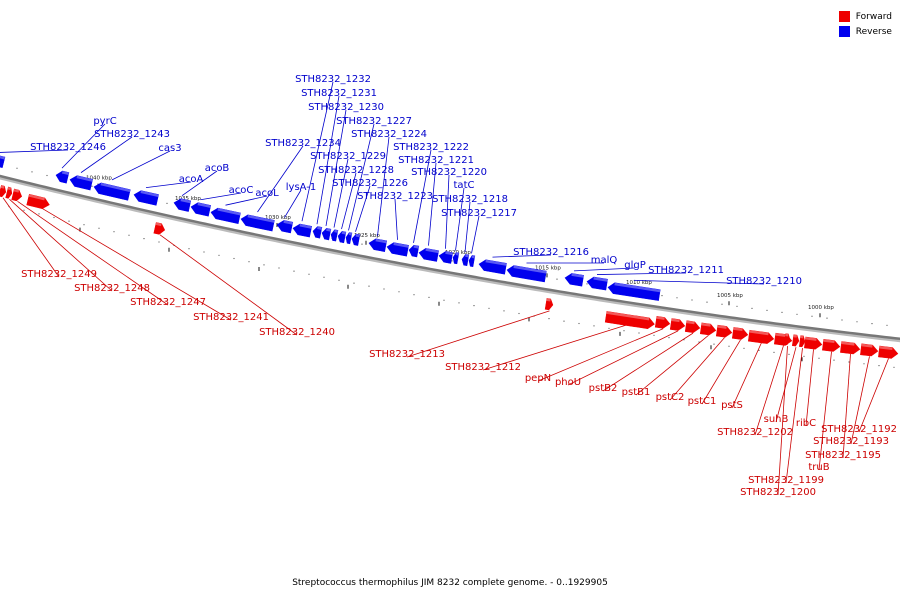  Describe the element at coordinates (818, 467) in the screenshot. I see `gene-truB-label: truB` at that location.